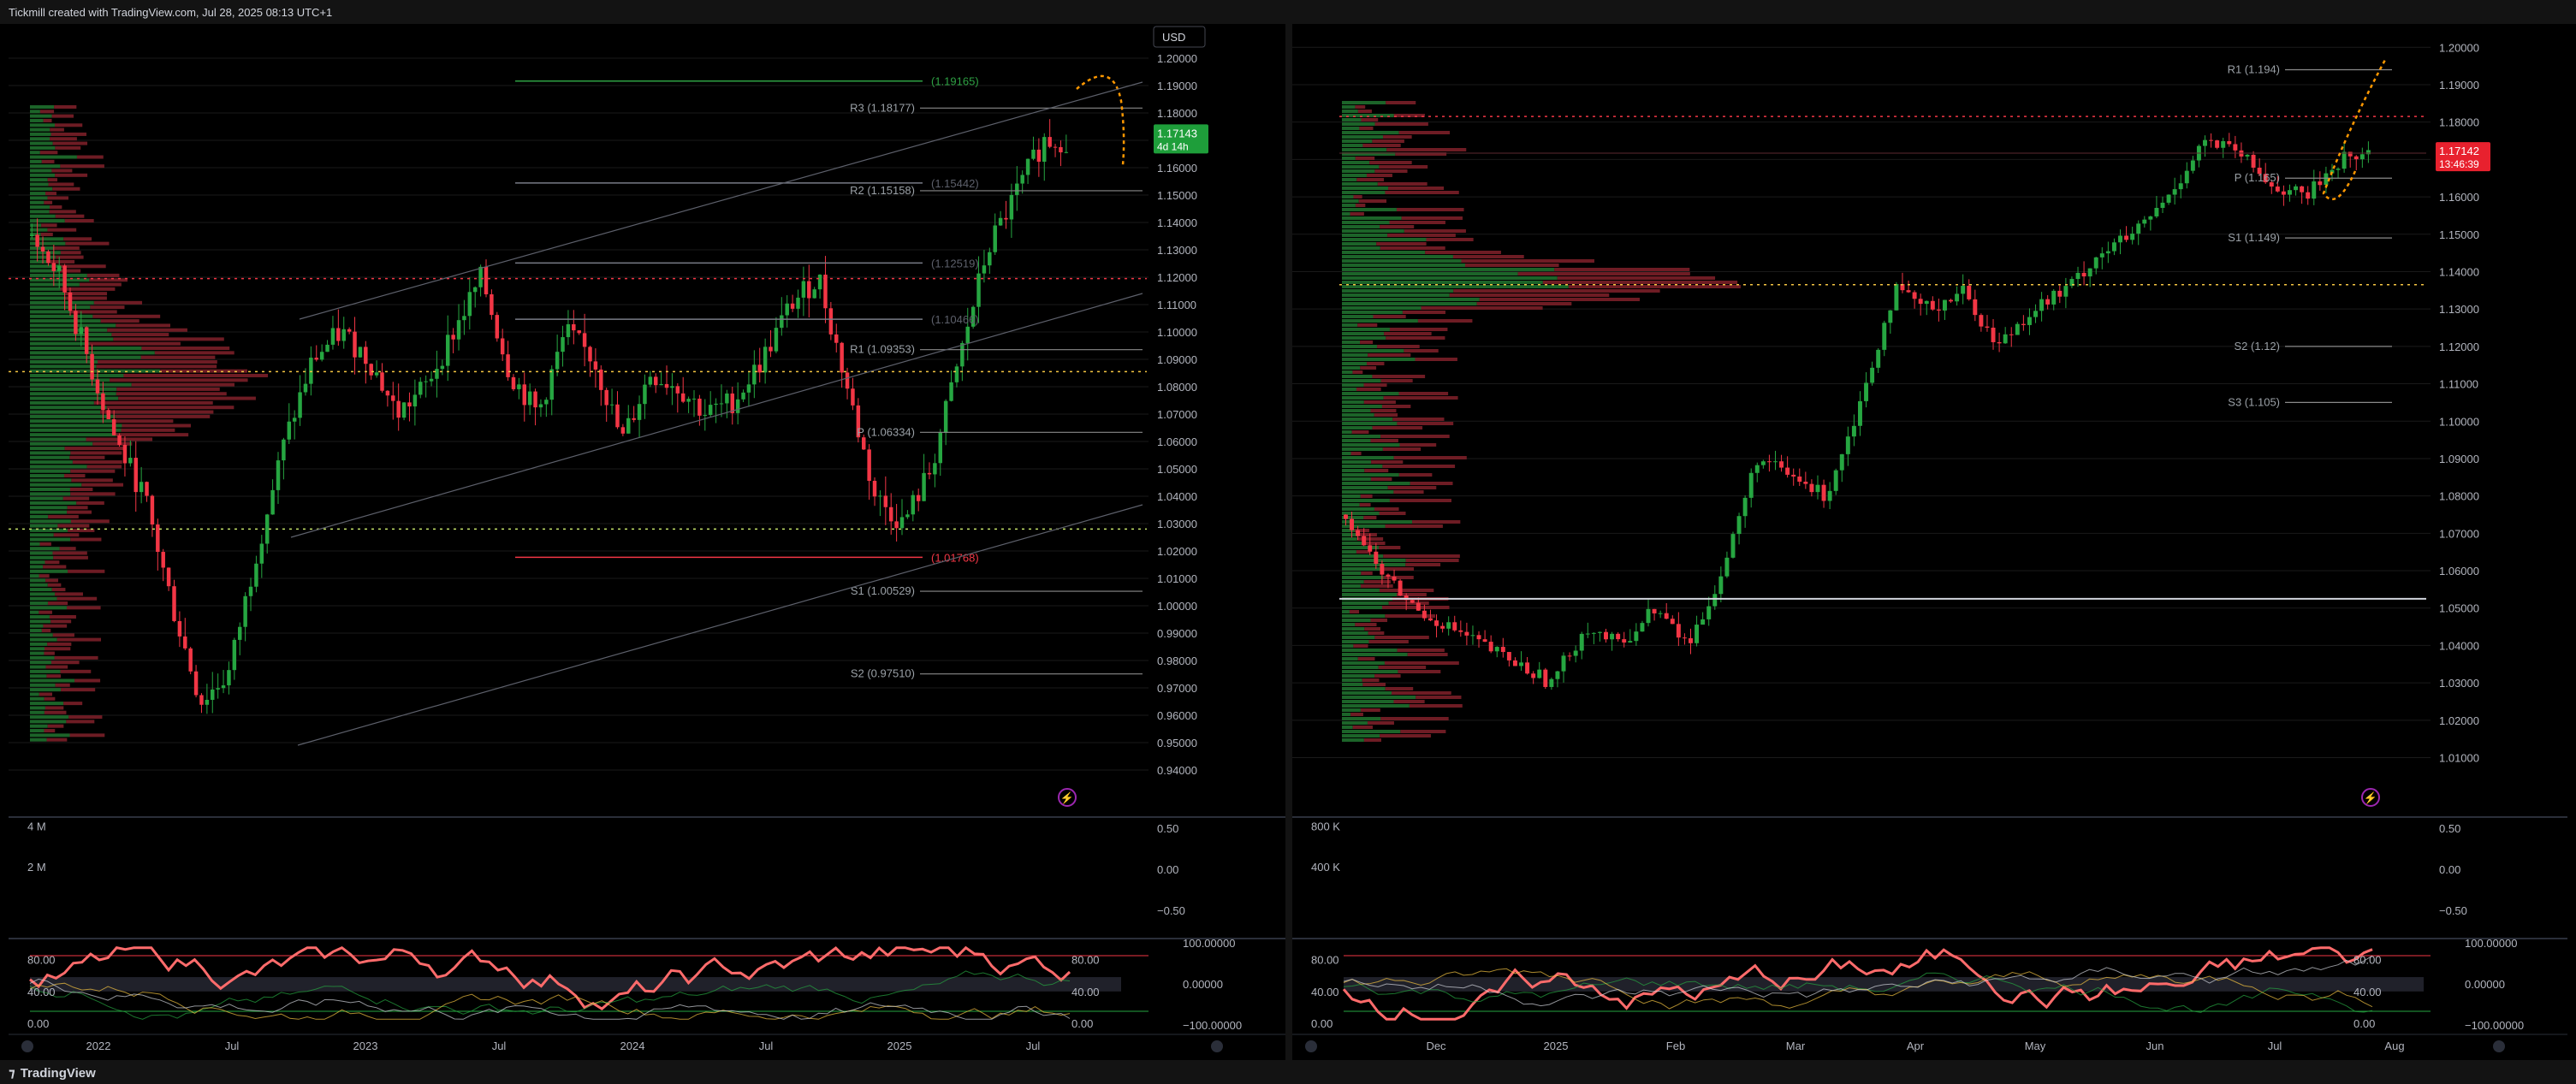 This screenshot has width=2576, height=1084. Describe the element at coordinates (52, 1073) in the screenshot. I see `tradingview-logo: ⁊ TradingView` at that location.